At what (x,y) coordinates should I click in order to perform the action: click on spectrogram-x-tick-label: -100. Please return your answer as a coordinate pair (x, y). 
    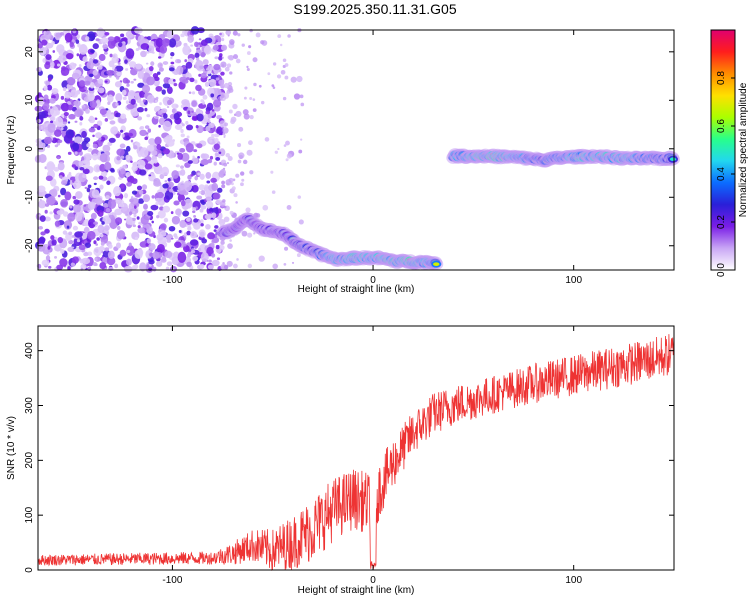
    Looking at the image, I should click on (172, 280).